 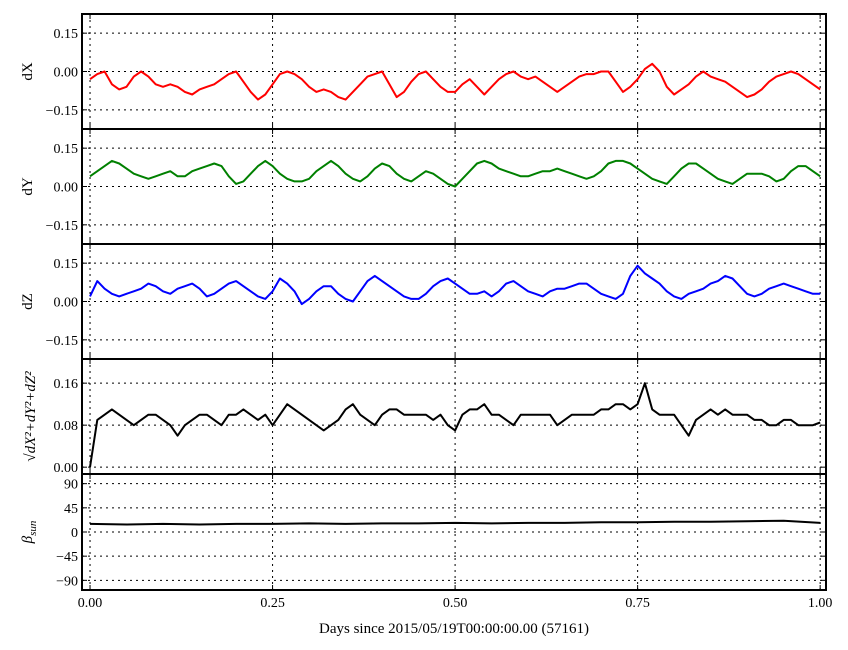 I want to click on y-axis-label: √dX²+dY²+dZ², so click(x=31, y=416).